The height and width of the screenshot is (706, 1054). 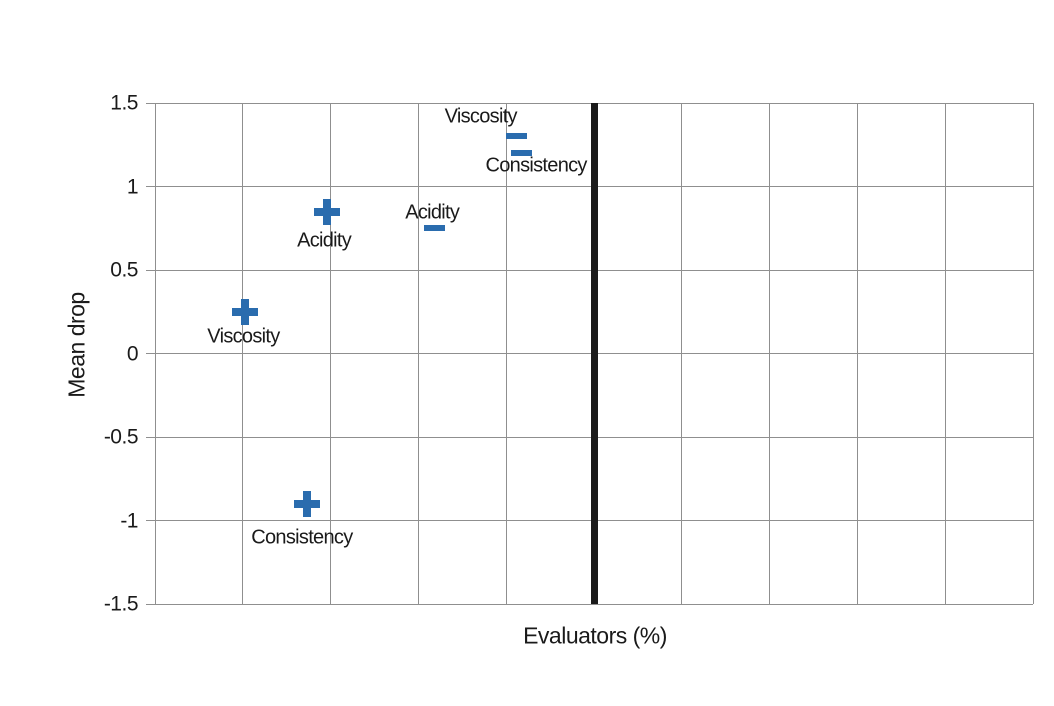 I want to click on y-tick-label: 1, so click(x=132, y=186).